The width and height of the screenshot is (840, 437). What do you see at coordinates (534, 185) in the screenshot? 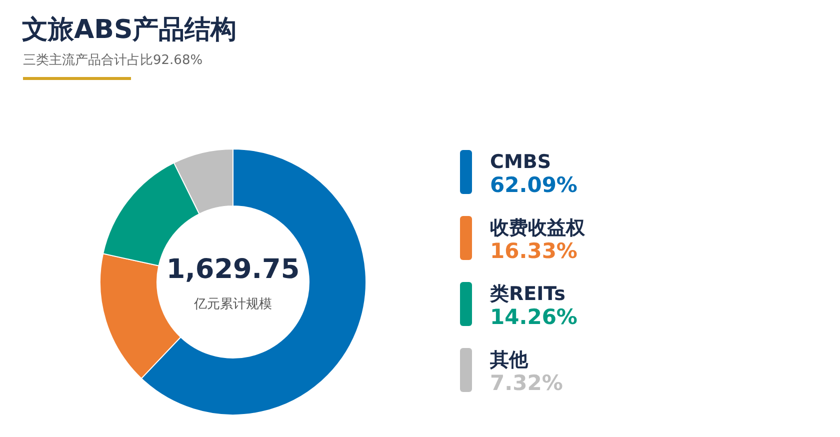
I see `data-label: 62.09%` at bounding box center [534, 185].